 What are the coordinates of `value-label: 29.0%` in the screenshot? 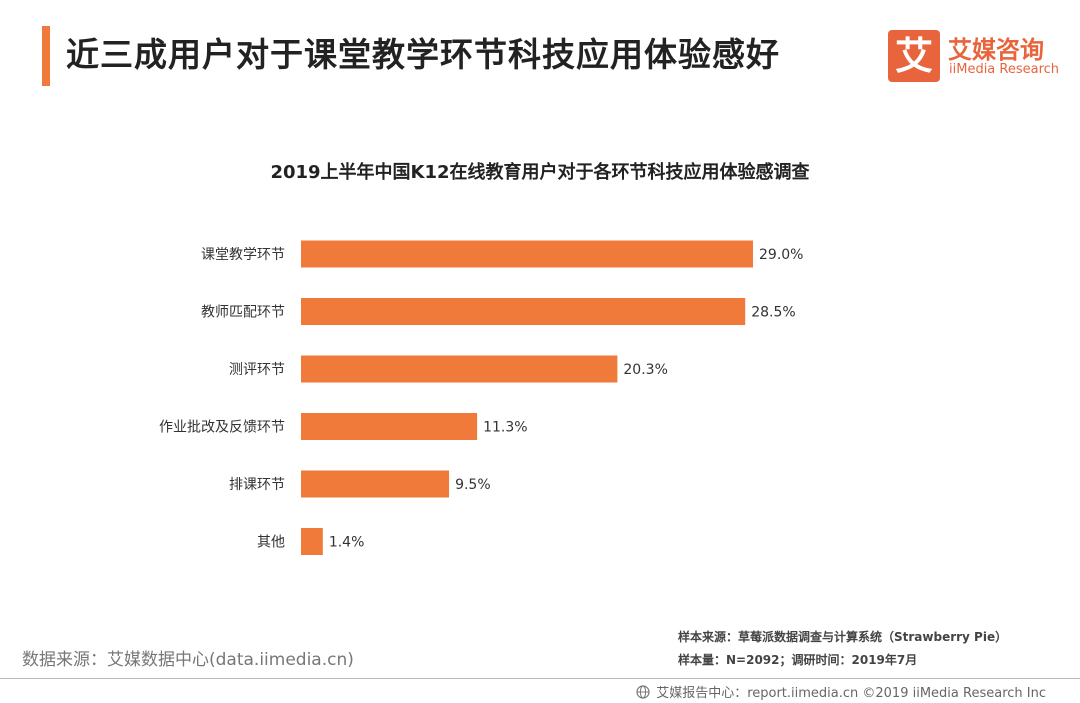 It's located at (781, 255).